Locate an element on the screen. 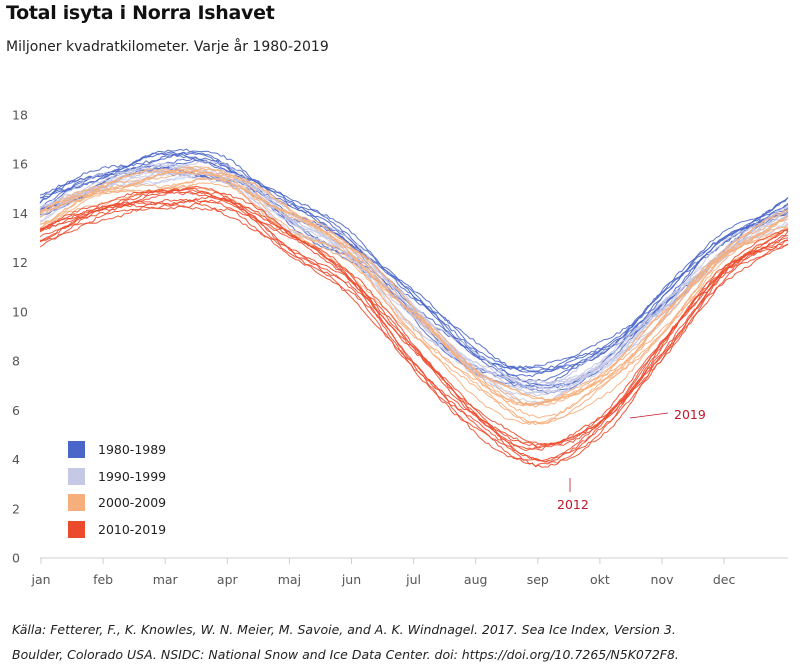 This screenshot has height=671, width=800. x-tick-label: jul is located at coordinates (413, 579).